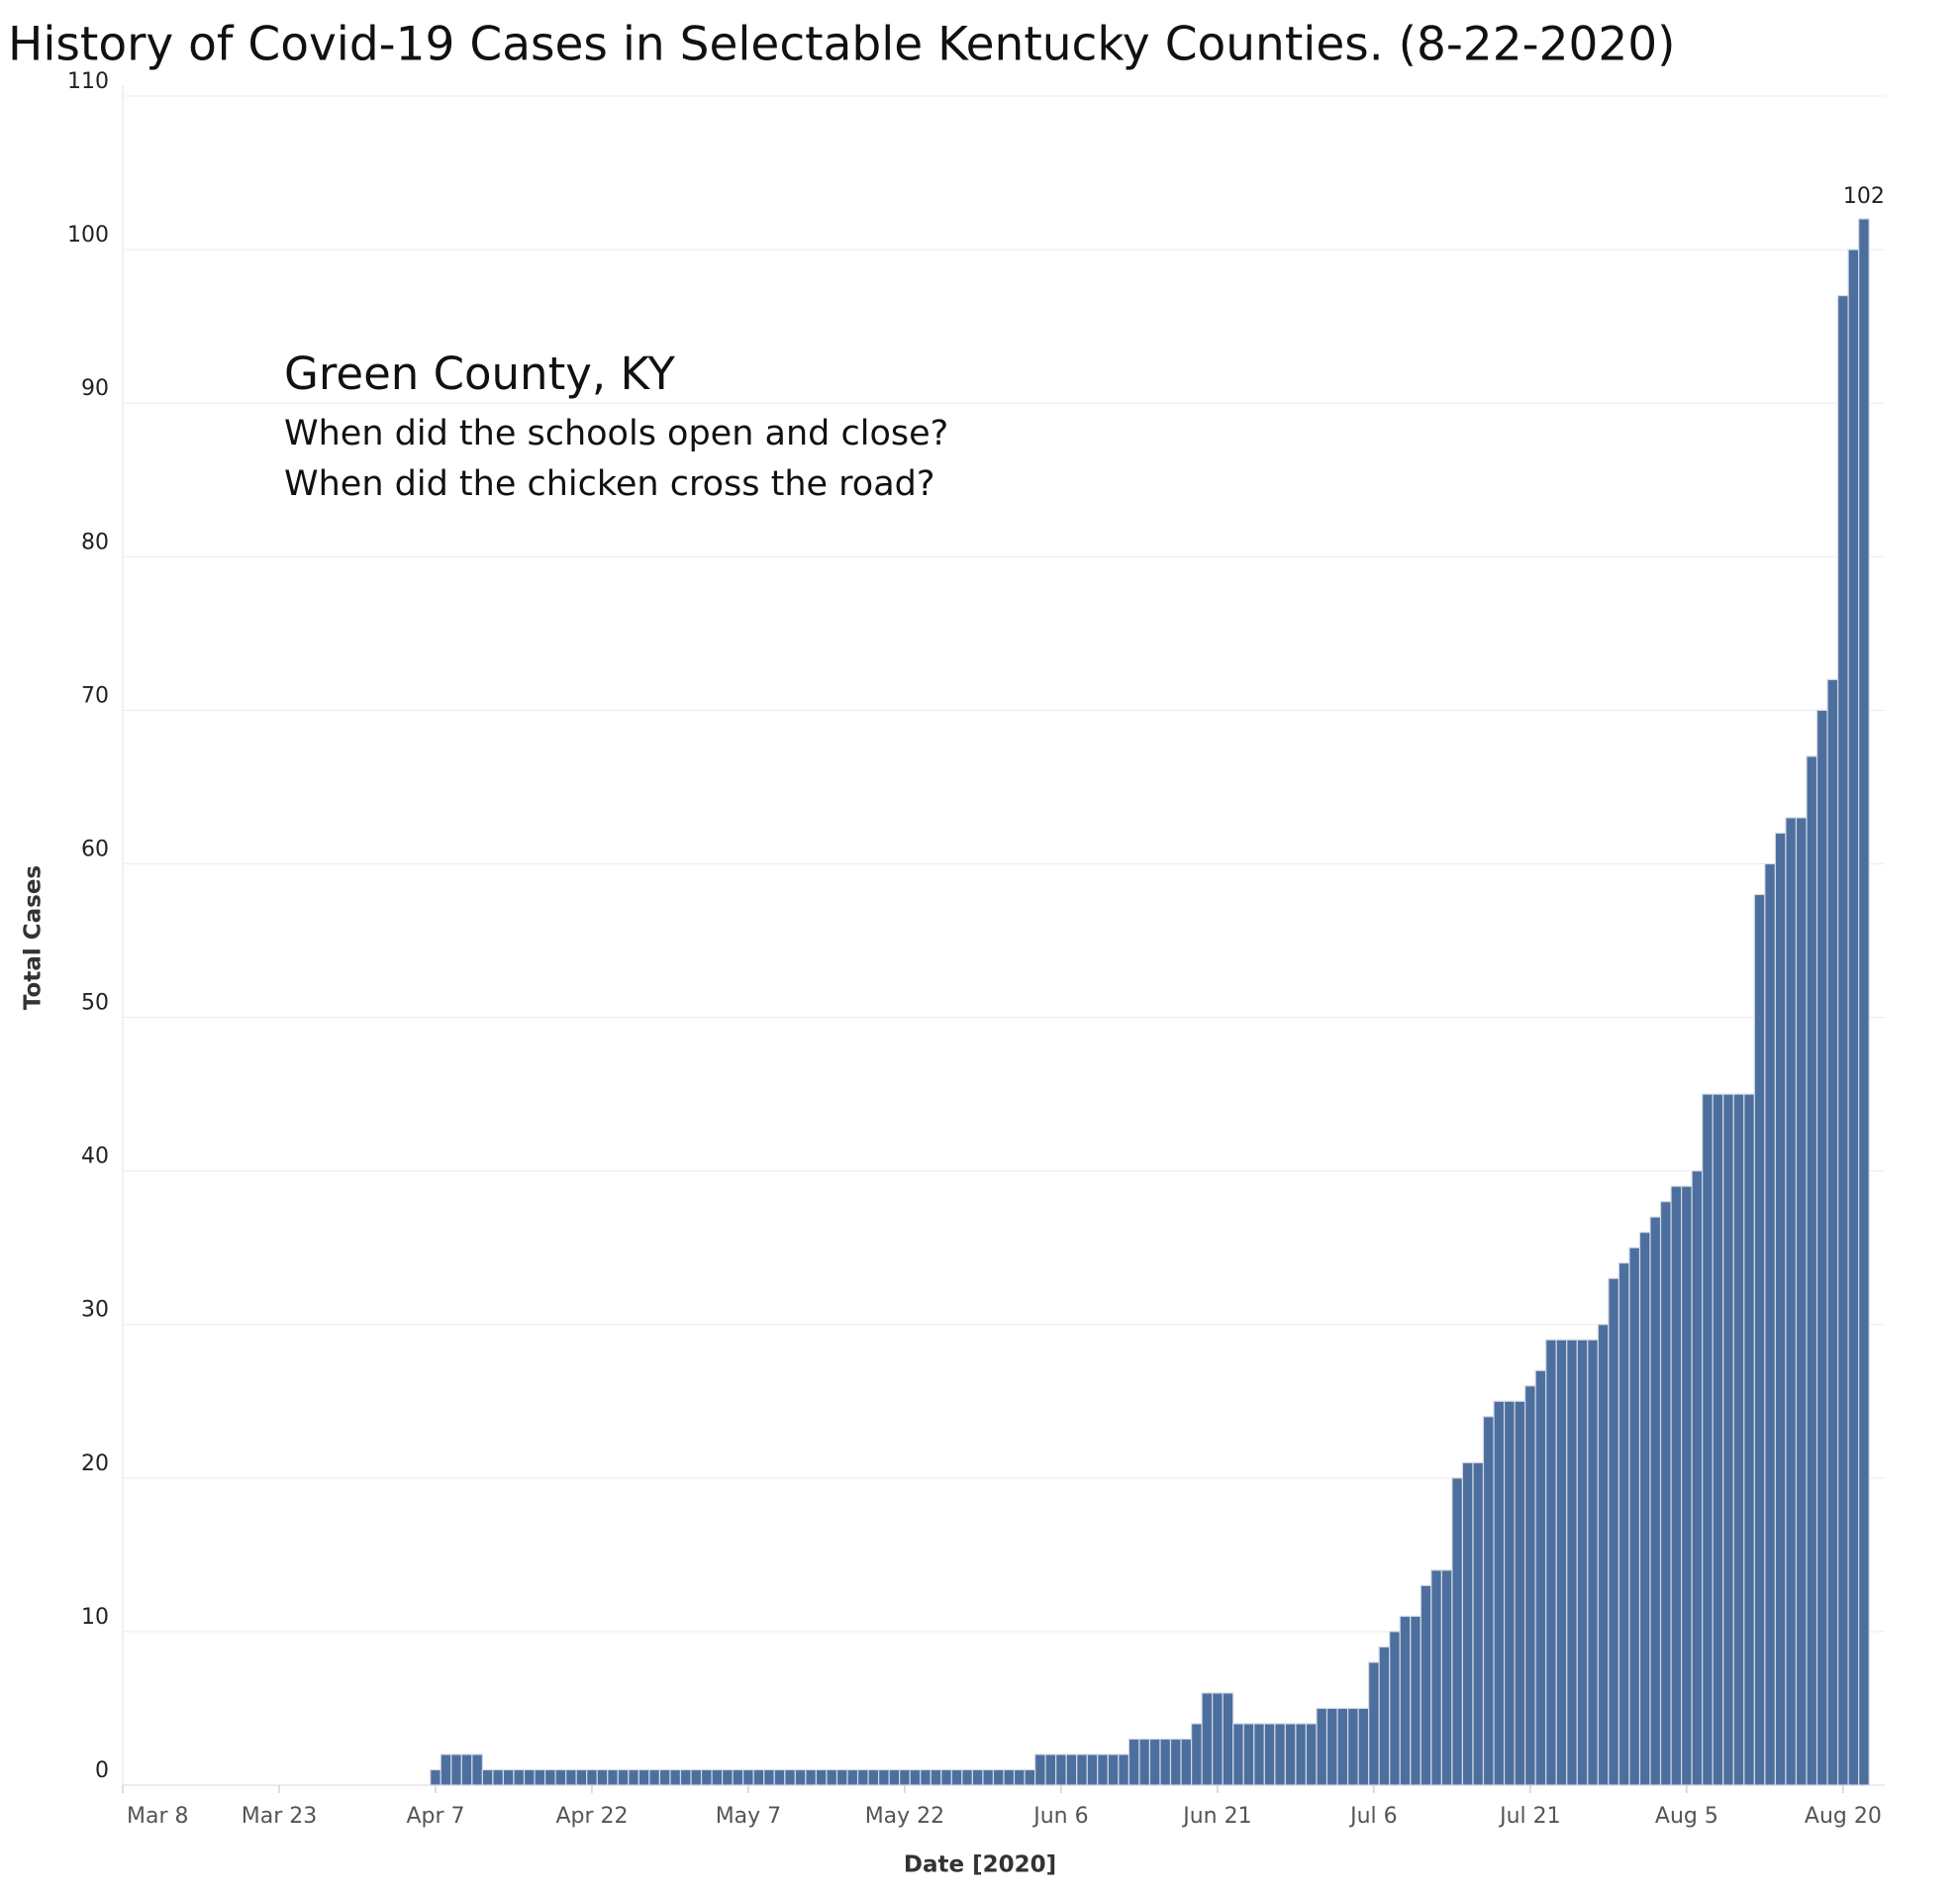  Describe the element at coordinates (980, 1865) in the screenshot. I see `x-axis-title: Date [2020]` at that location.